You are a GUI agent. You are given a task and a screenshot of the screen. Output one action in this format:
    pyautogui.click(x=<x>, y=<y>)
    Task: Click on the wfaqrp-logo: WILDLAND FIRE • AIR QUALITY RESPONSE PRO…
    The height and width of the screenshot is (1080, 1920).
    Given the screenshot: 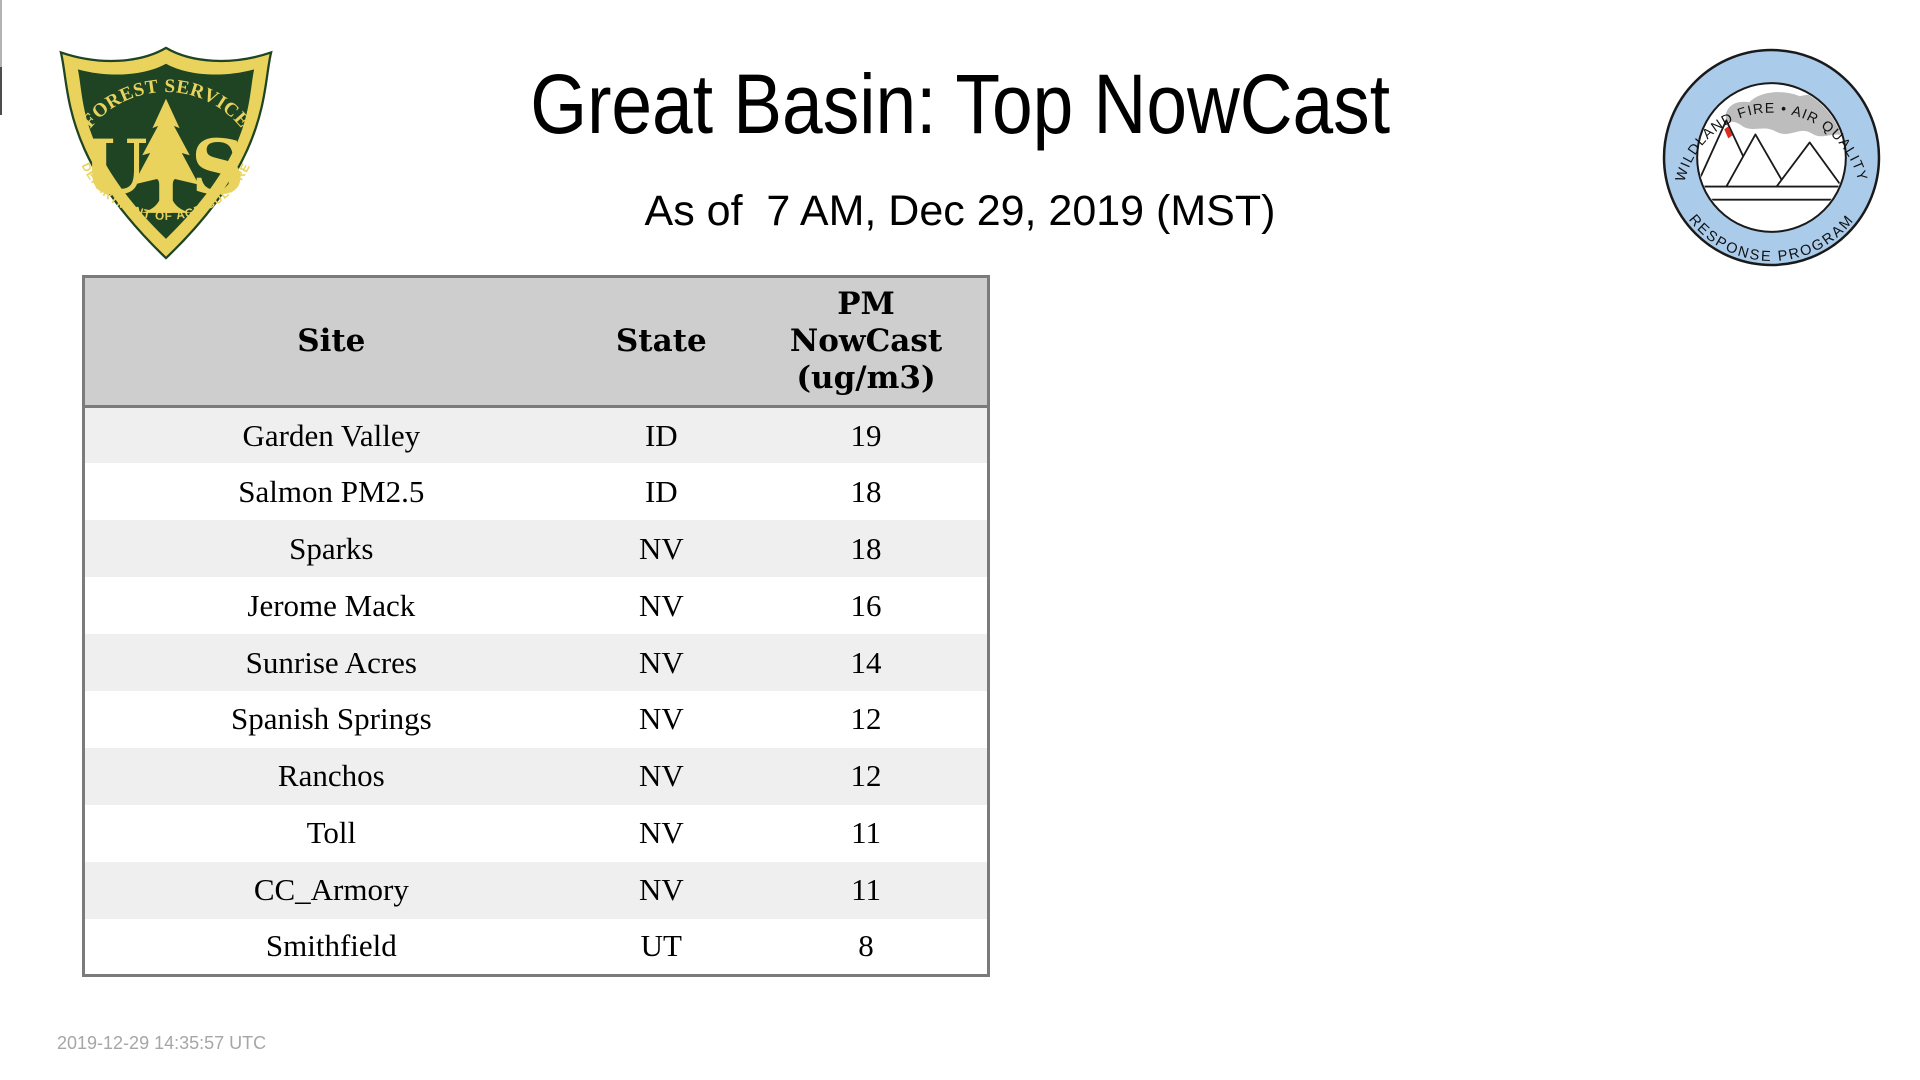 What is the action you would take?
    pyautogui.click(x=1771, y=157)
    